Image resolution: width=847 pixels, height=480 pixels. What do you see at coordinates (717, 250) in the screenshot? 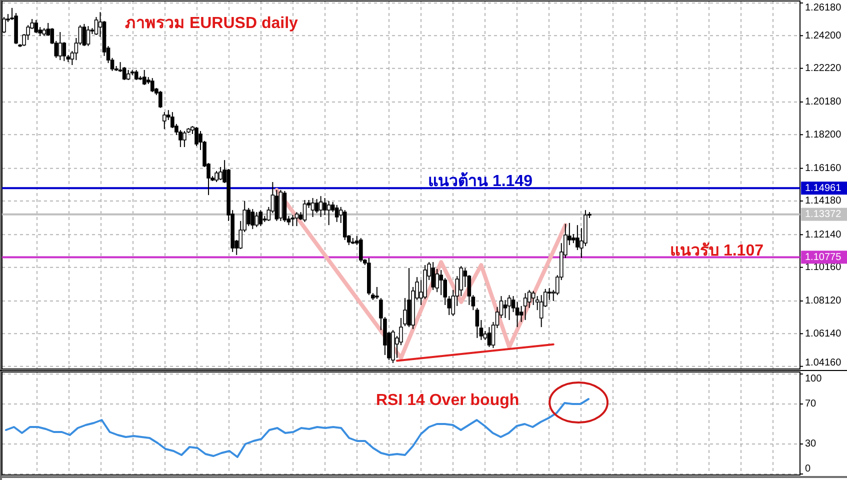
I see `annotation: แนวรับ 1.107` at bounding box center [717, 250].